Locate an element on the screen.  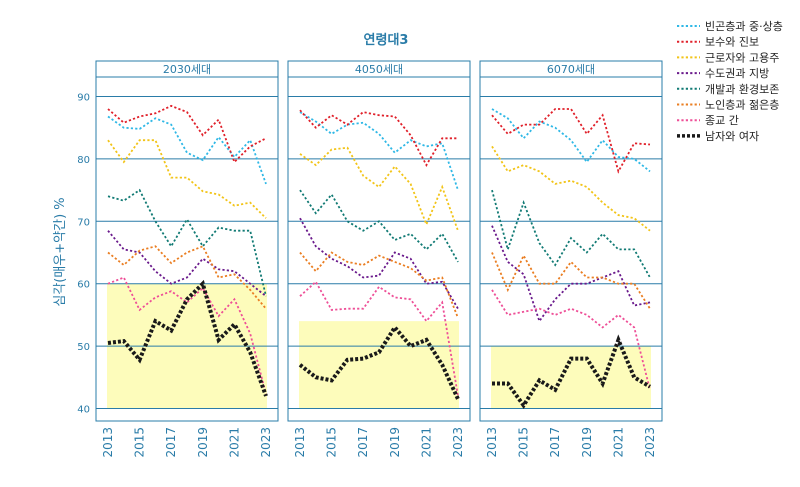
panel-label: 4050세대 is located at coordinates (379, 69).